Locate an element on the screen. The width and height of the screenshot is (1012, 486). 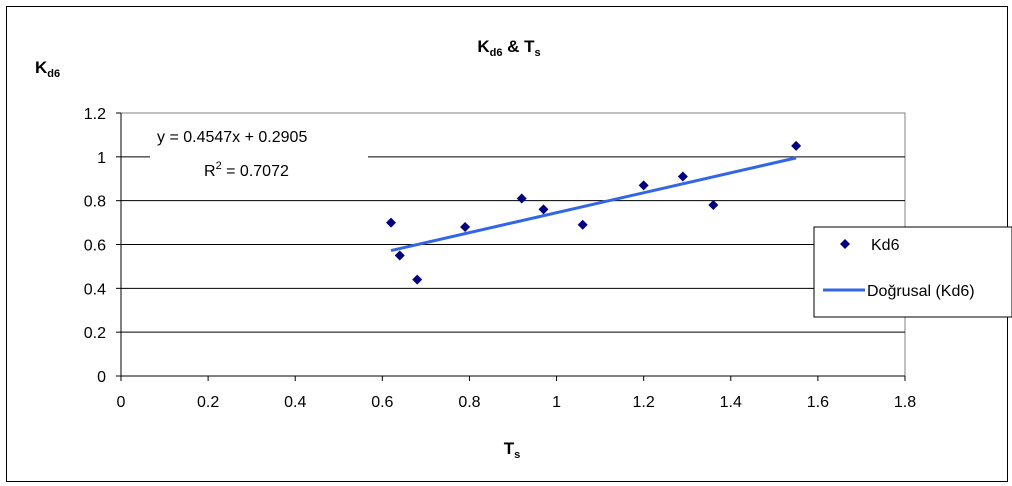
x-tick-label: 0.8 is located at coordinates (469, 402).